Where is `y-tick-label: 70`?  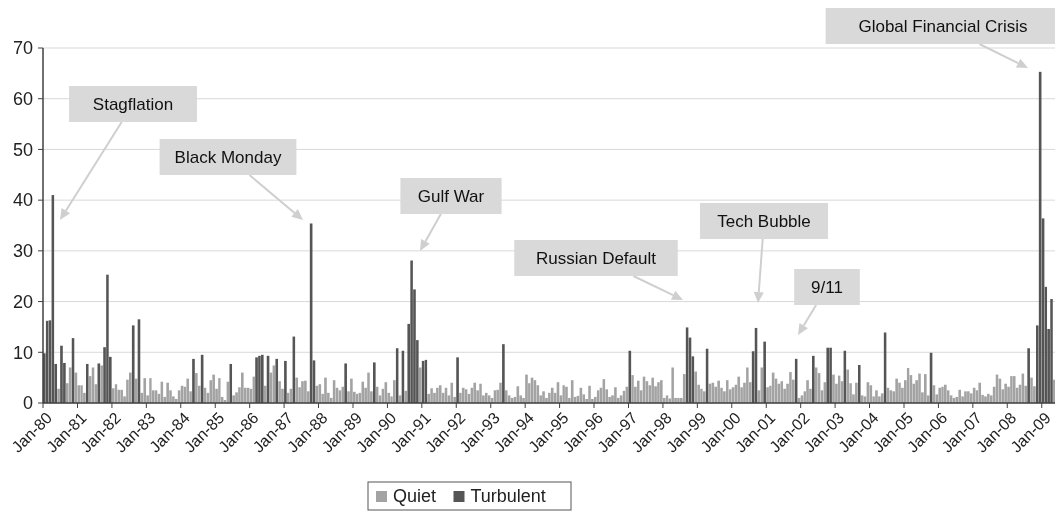
y-tick-label: 70 is located at coordinates (22, 48).